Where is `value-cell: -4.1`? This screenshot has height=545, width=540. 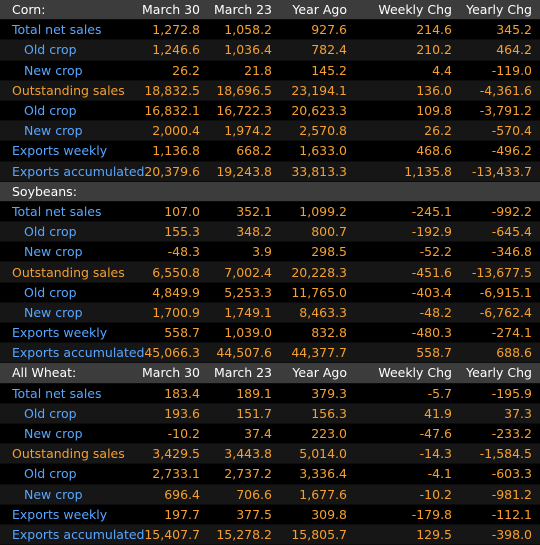
value-cell: -4.1 is located at coordinates (439, 474).